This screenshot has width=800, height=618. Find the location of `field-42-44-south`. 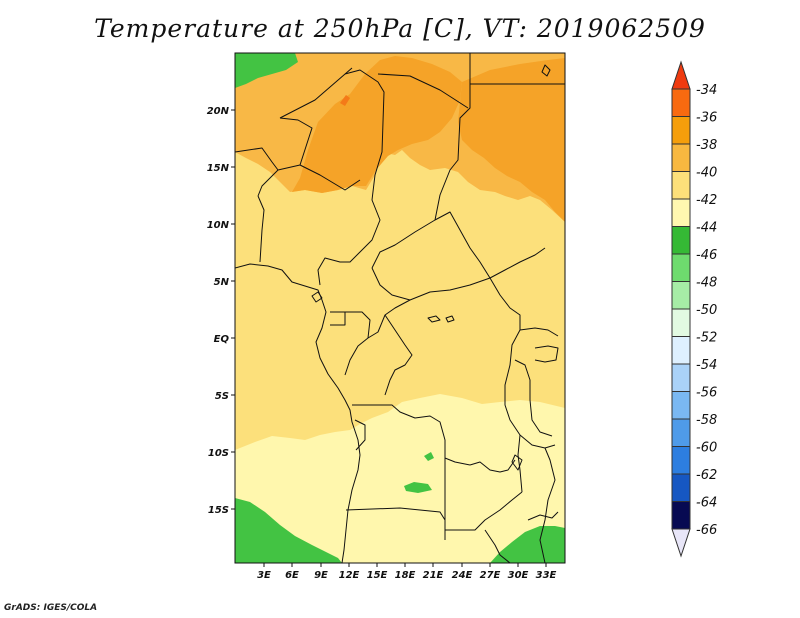

field-42-44-south is located at coordinates (400, 478).